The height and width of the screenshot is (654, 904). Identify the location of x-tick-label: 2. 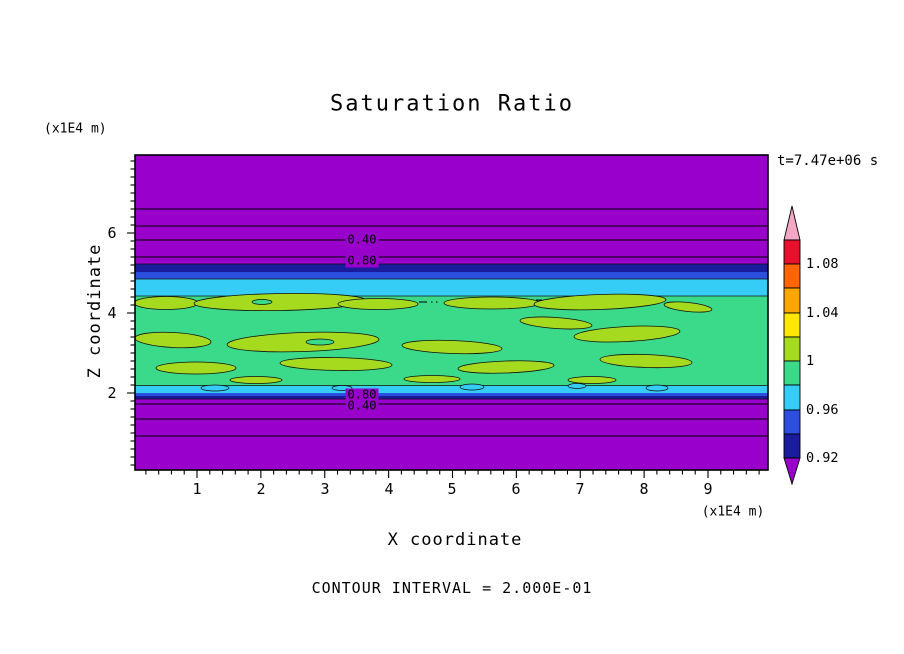
(261, 489).